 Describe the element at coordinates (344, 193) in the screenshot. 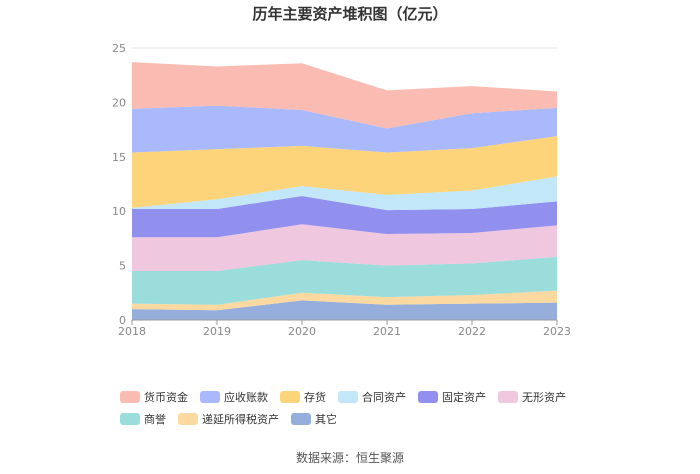

I see `area-合同资产` at that location.